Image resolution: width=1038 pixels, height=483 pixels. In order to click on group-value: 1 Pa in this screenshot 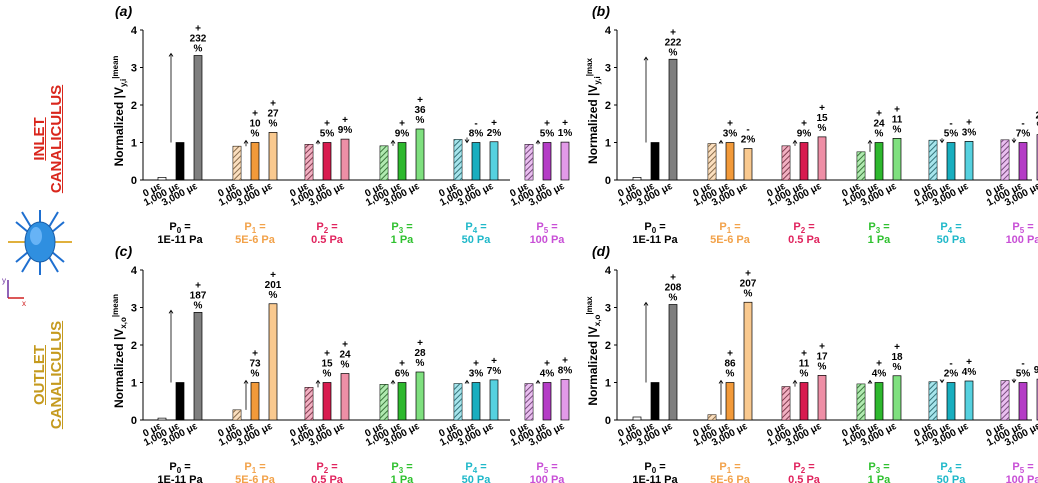, I will do `click(403, 240)`.